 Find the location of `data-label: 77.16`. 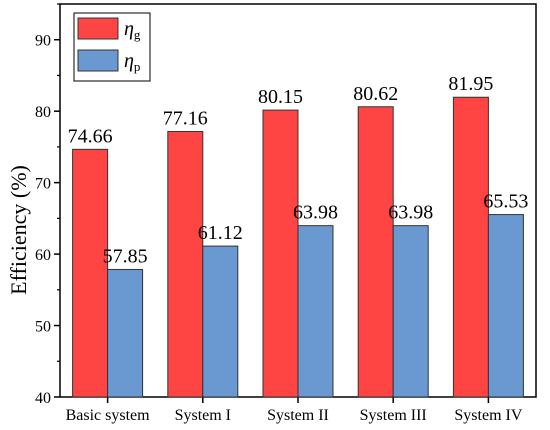

data-label: 77.16 is located at coordinates (185, 118).